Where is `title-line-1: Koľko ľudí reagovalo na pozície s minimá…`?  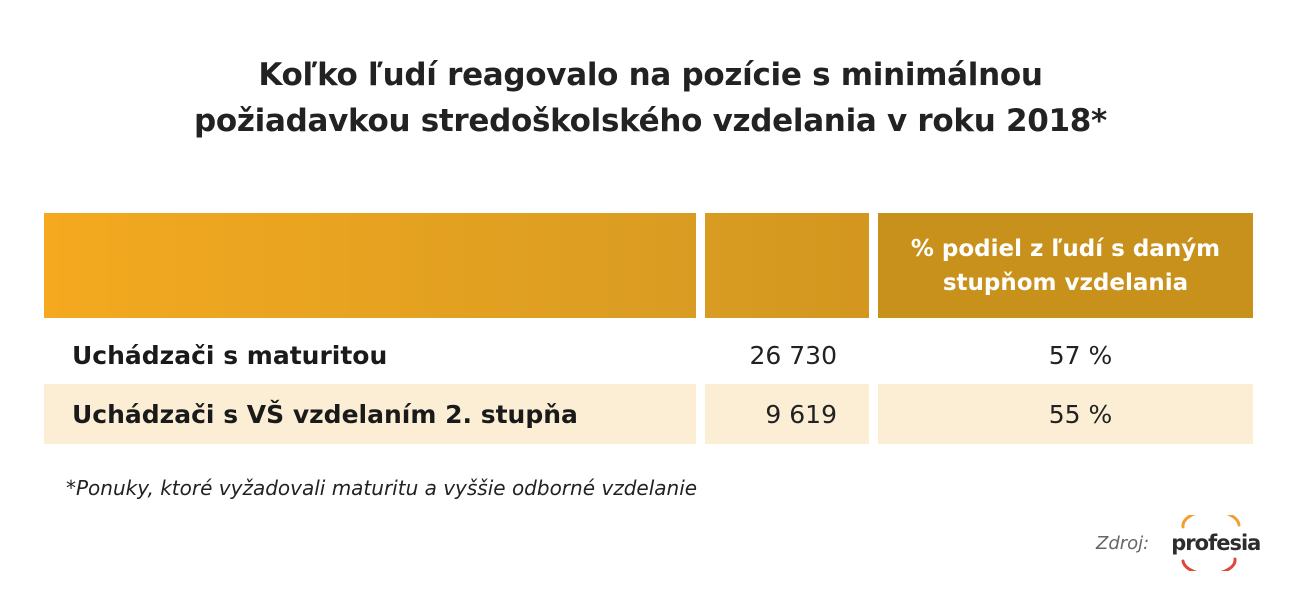 title-line-1: Koľko ľudí reagovalo na pozície s minimá… is located at coordinates (650, 75).